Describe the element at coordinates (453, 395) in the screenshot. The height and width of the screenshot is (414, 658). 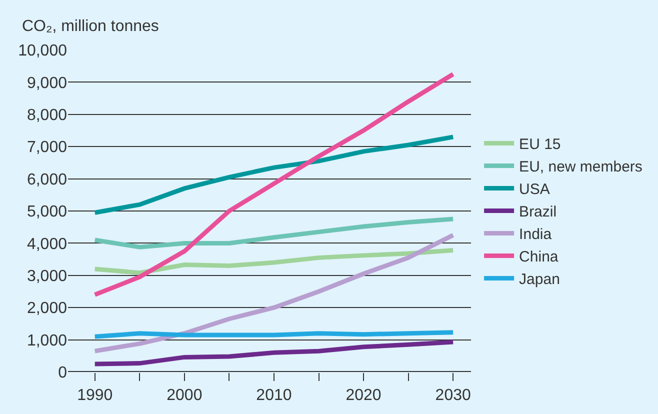
I see `x-tick-label: 2030` at that location.